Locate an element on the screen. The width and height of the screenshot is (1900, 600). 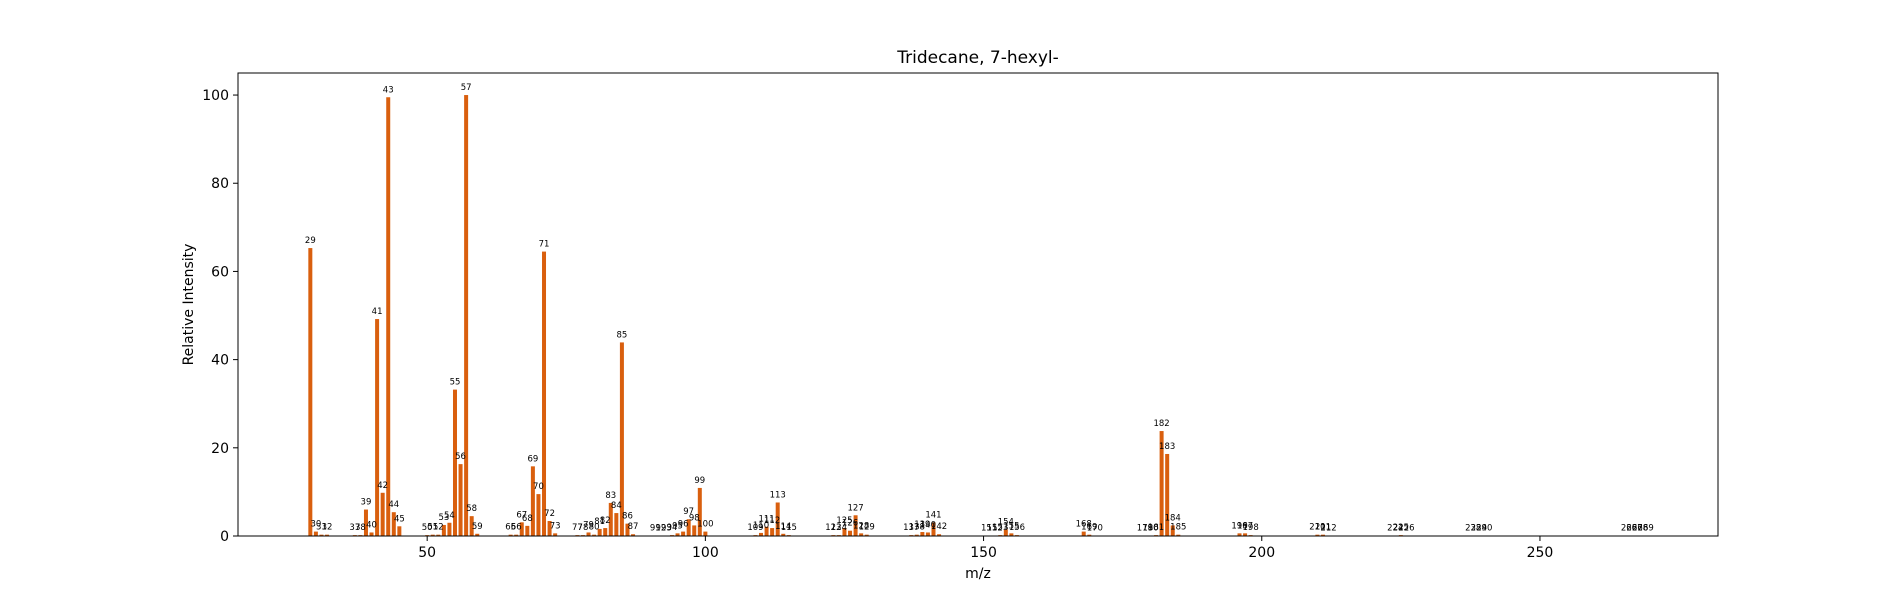
bar-label-mz-238: 238 is located at coordinates (1473, 529).